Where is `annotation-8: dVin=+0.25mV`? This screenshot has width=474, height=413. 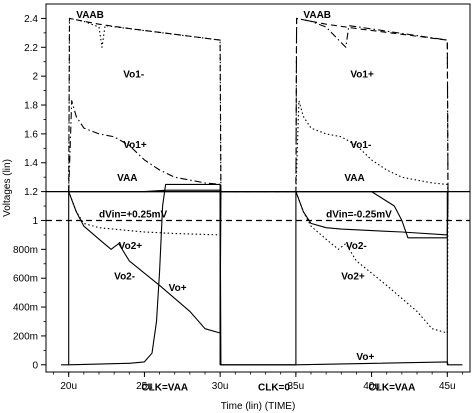 annotation-8: dVin=+0.25mV is located at coordinates (133, 214).